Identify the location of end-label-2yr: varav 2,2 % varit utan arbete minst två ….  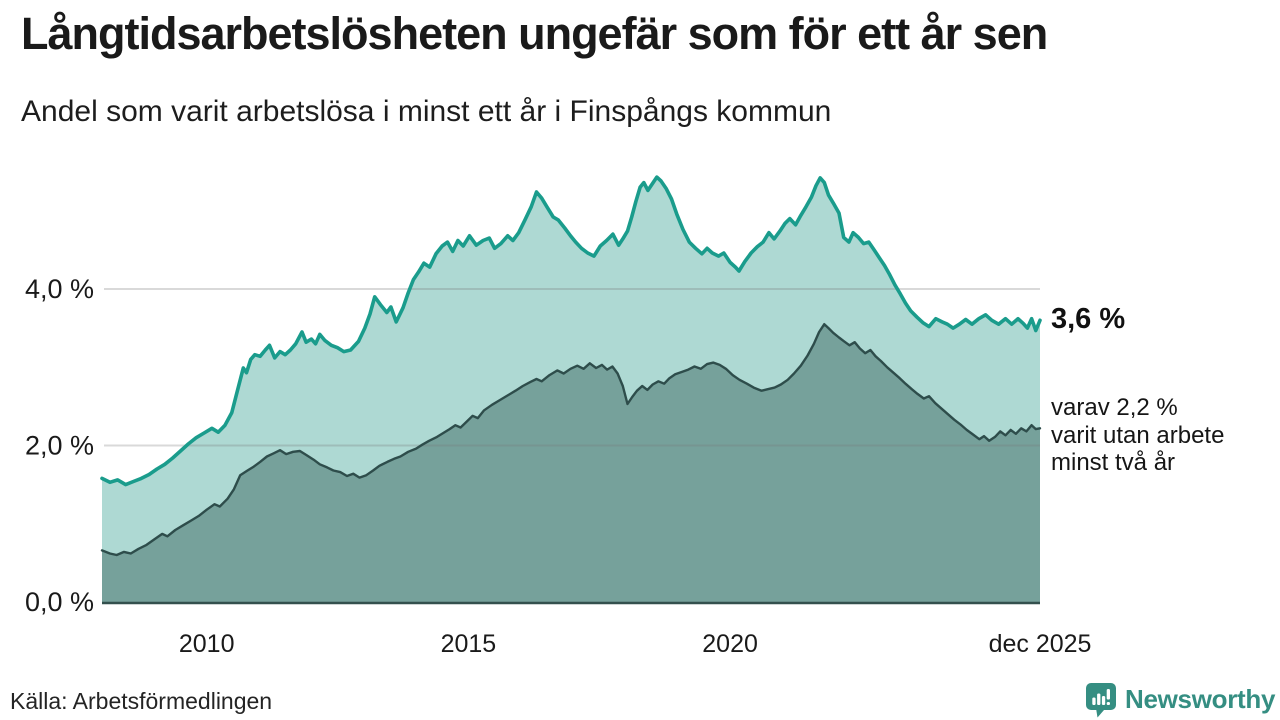
(1165, 435).